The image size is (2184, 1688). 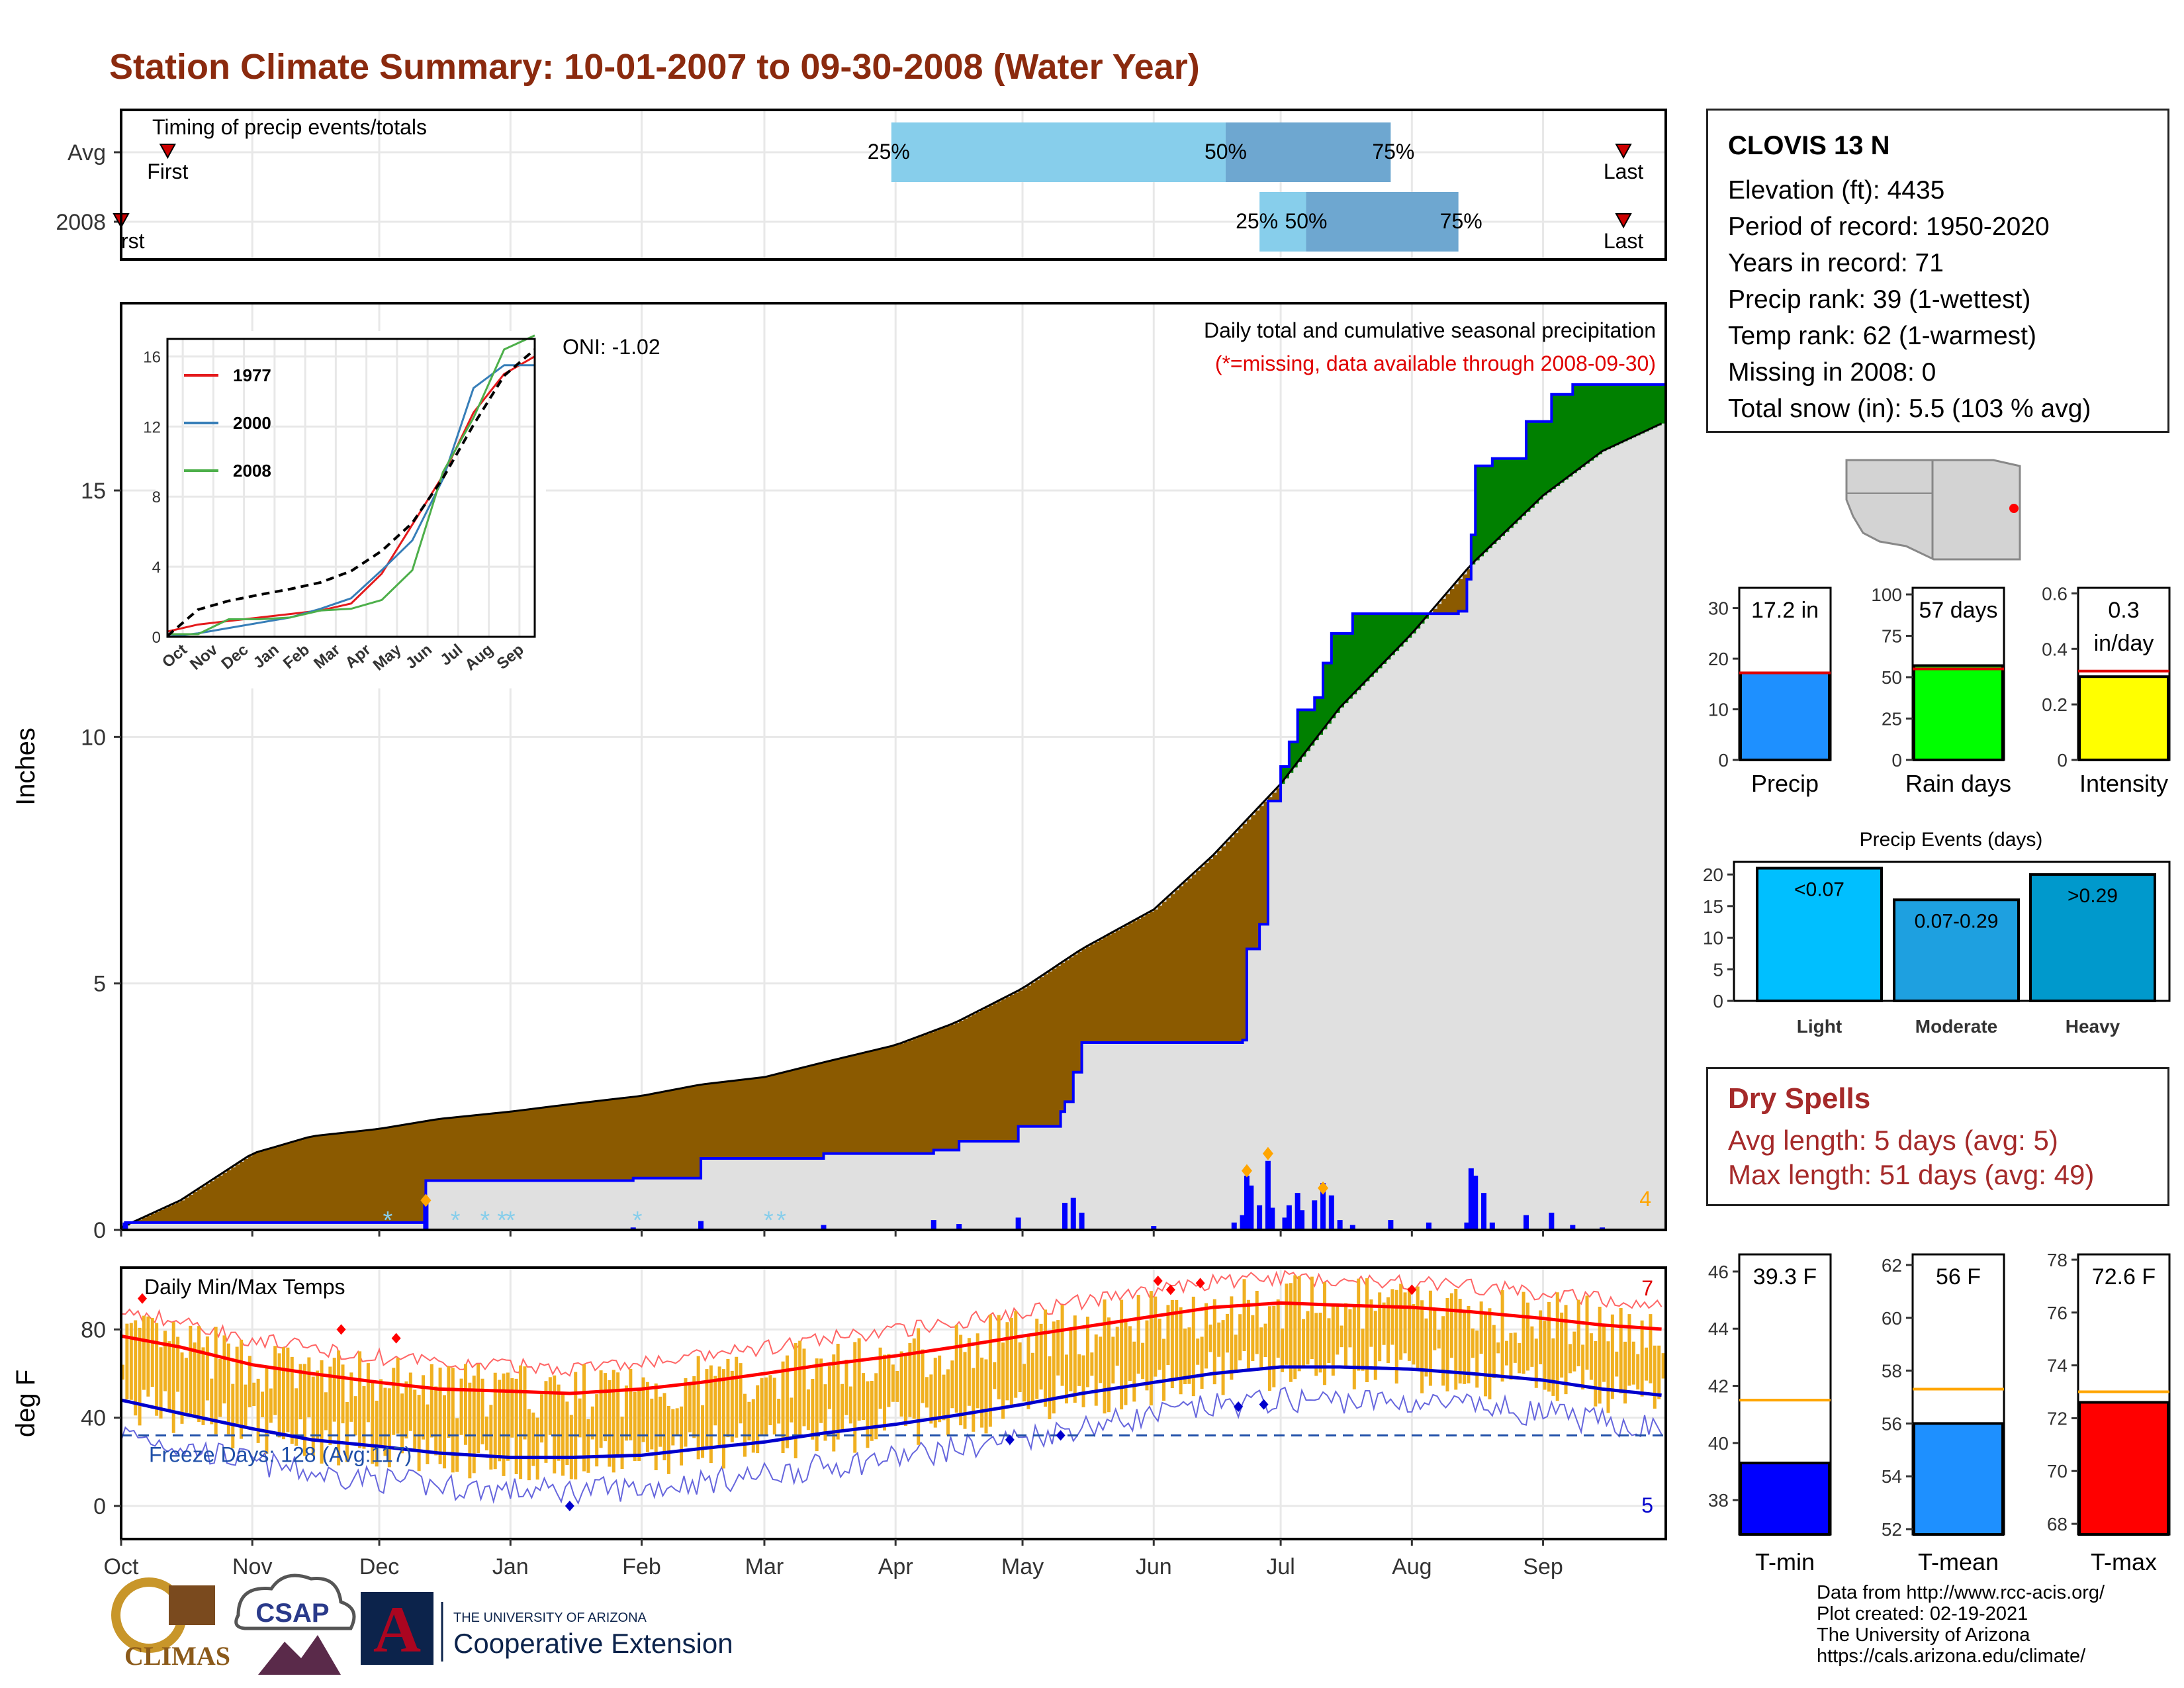 I want to click on precip-gauge-1: 0 25 50 75 100 57 days Rain days, so click(x=1941, y=691).